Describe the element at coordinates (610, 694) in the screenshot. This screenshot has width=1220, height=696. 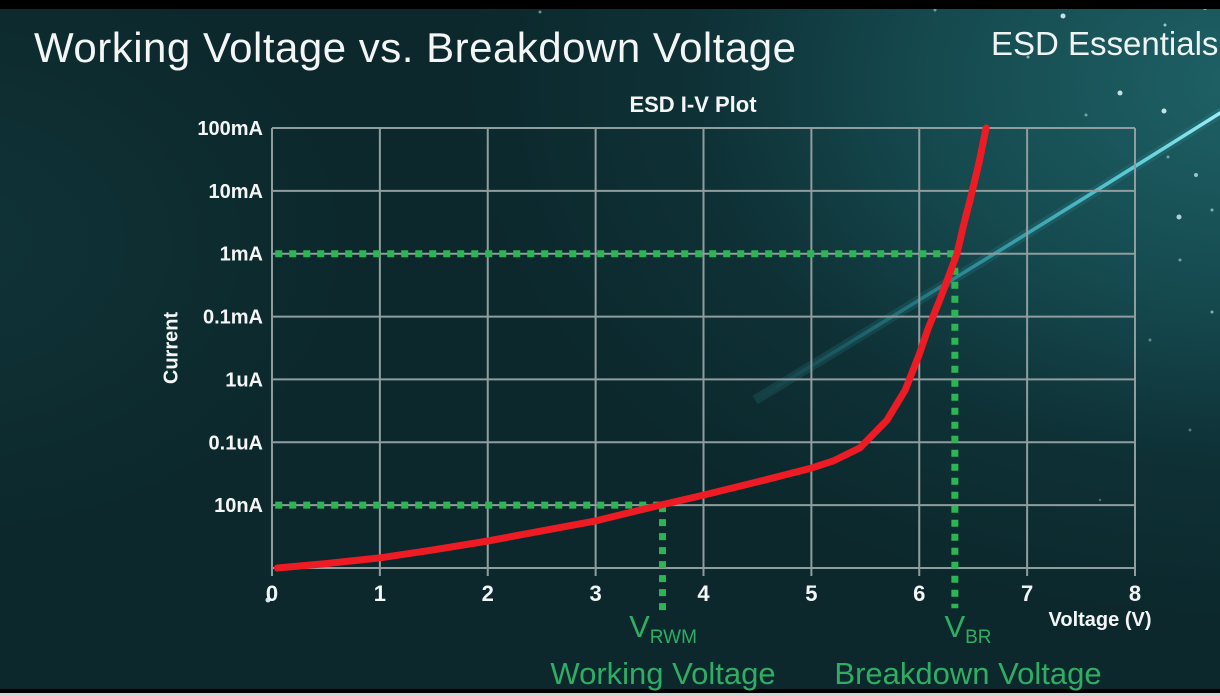
I see `bottom-edge-line` at that location.